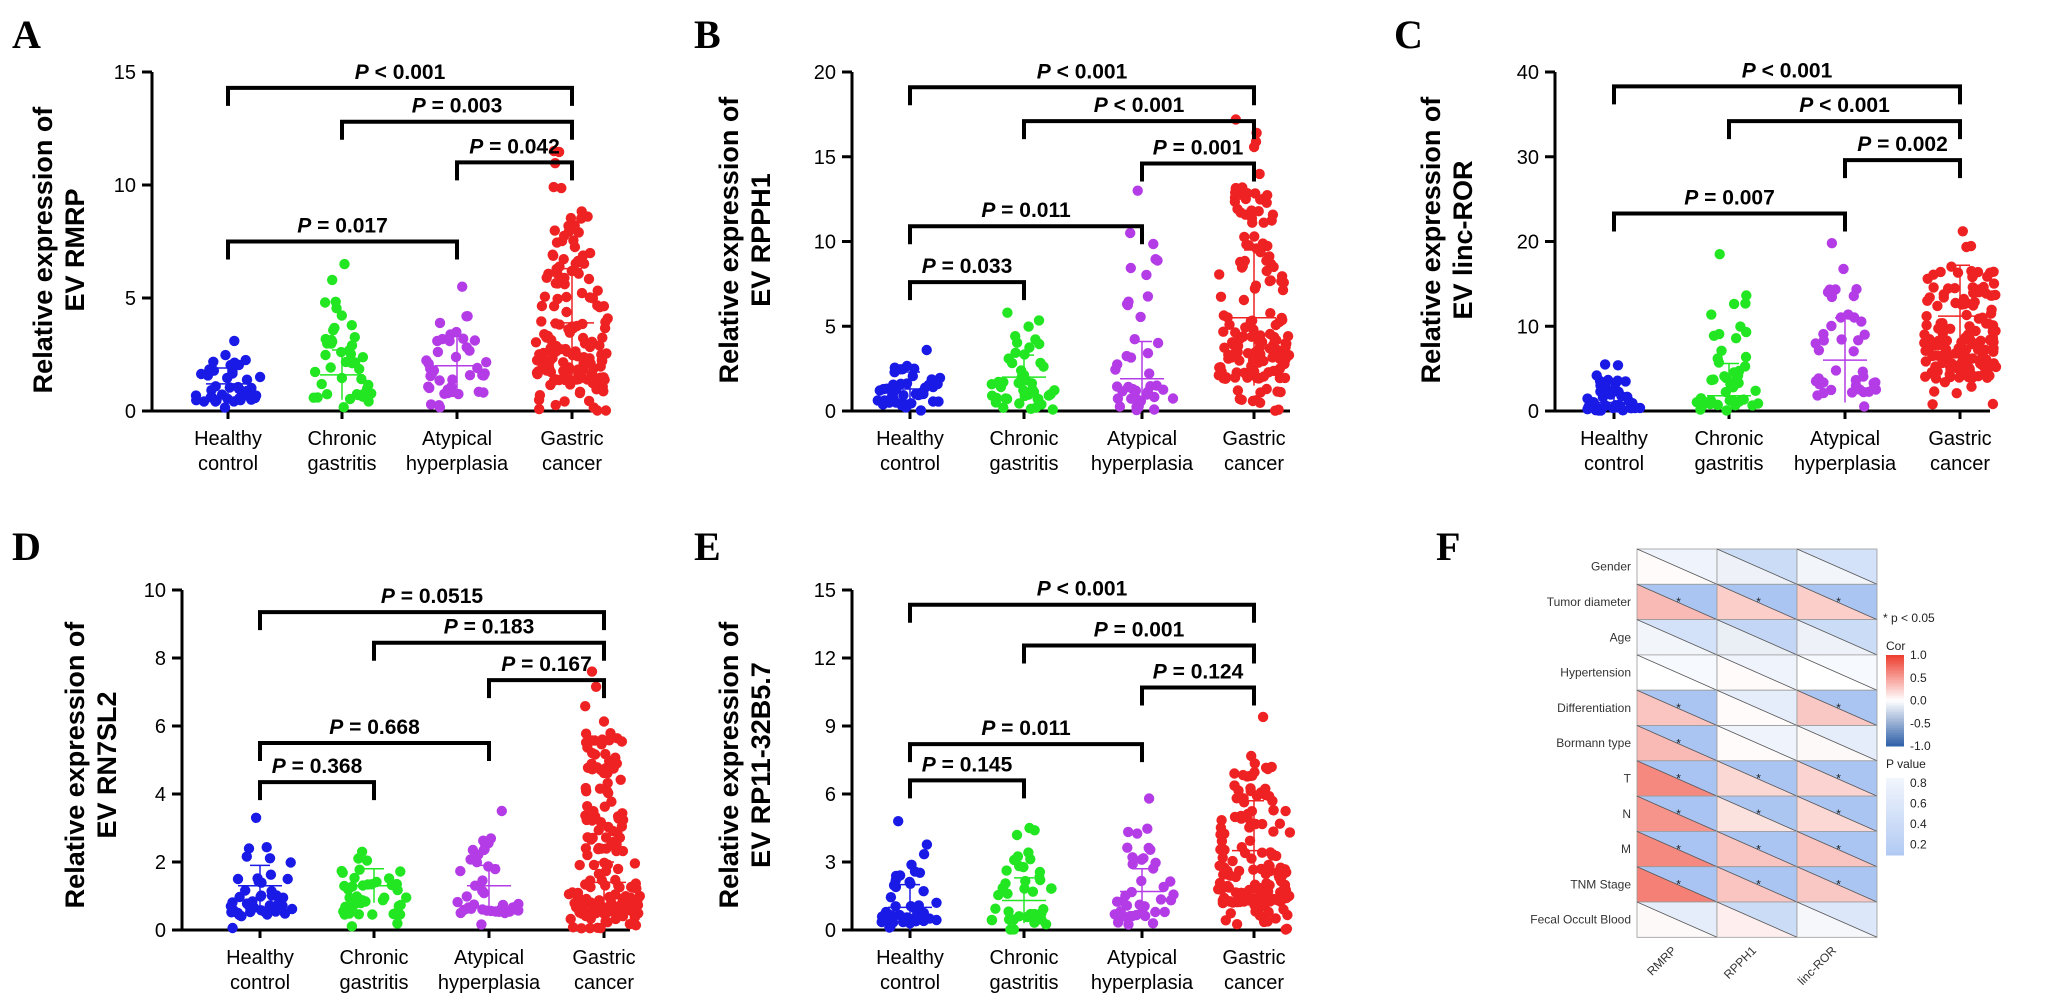 This screenshot has height=1008, width=2048. Describe the element at coordinates (1621, 637) in the screenshot. I see `heatmap-row-label: Age` at that location.